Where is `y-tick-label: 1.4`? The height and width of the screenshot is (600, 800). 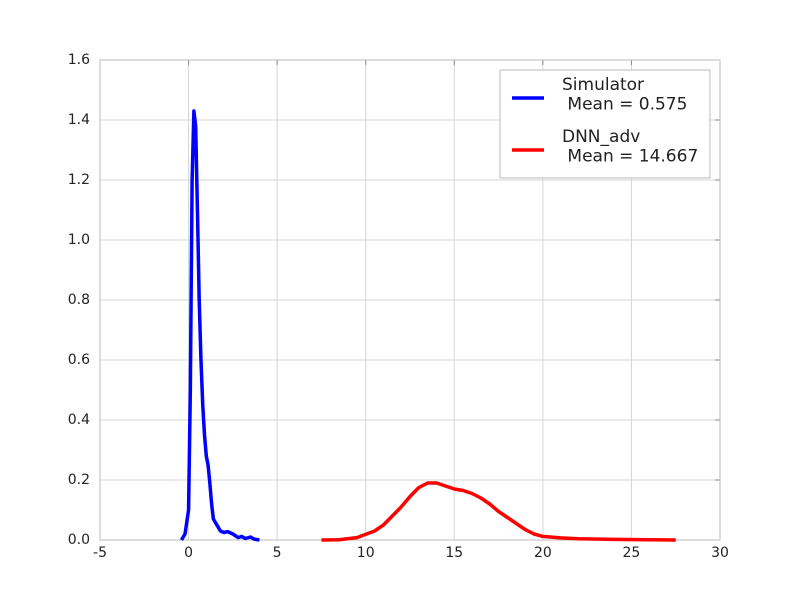
y-tick-label: 1.4 is located at coordinates (79, 120).